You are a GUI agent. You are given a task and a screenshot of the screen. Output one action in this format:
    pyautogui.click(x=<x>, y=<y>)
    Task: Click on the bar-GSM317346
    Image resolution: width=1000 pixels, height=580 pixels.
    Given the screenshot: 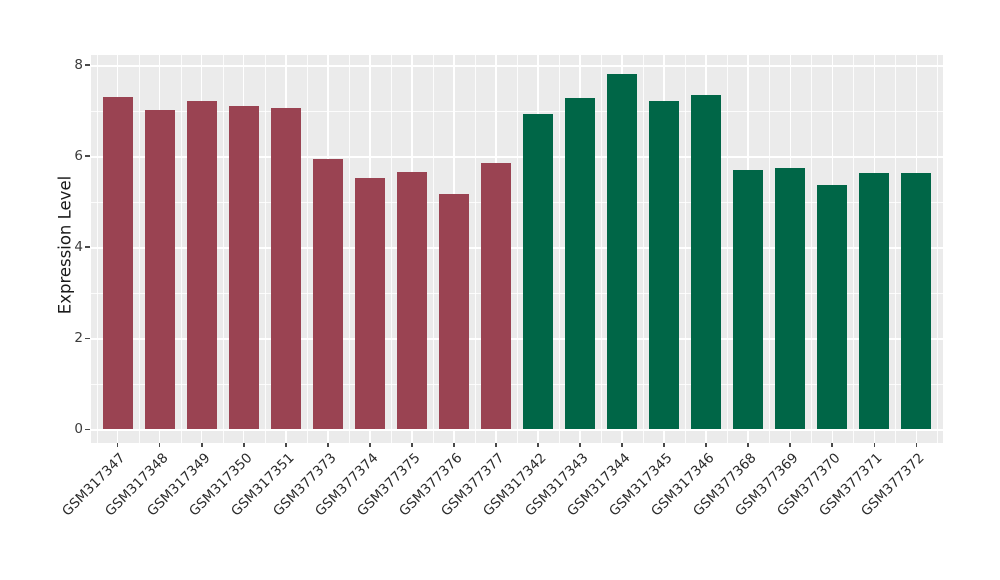 What is the action you would take?
    pyautogui.click(x=706, y=262)
    